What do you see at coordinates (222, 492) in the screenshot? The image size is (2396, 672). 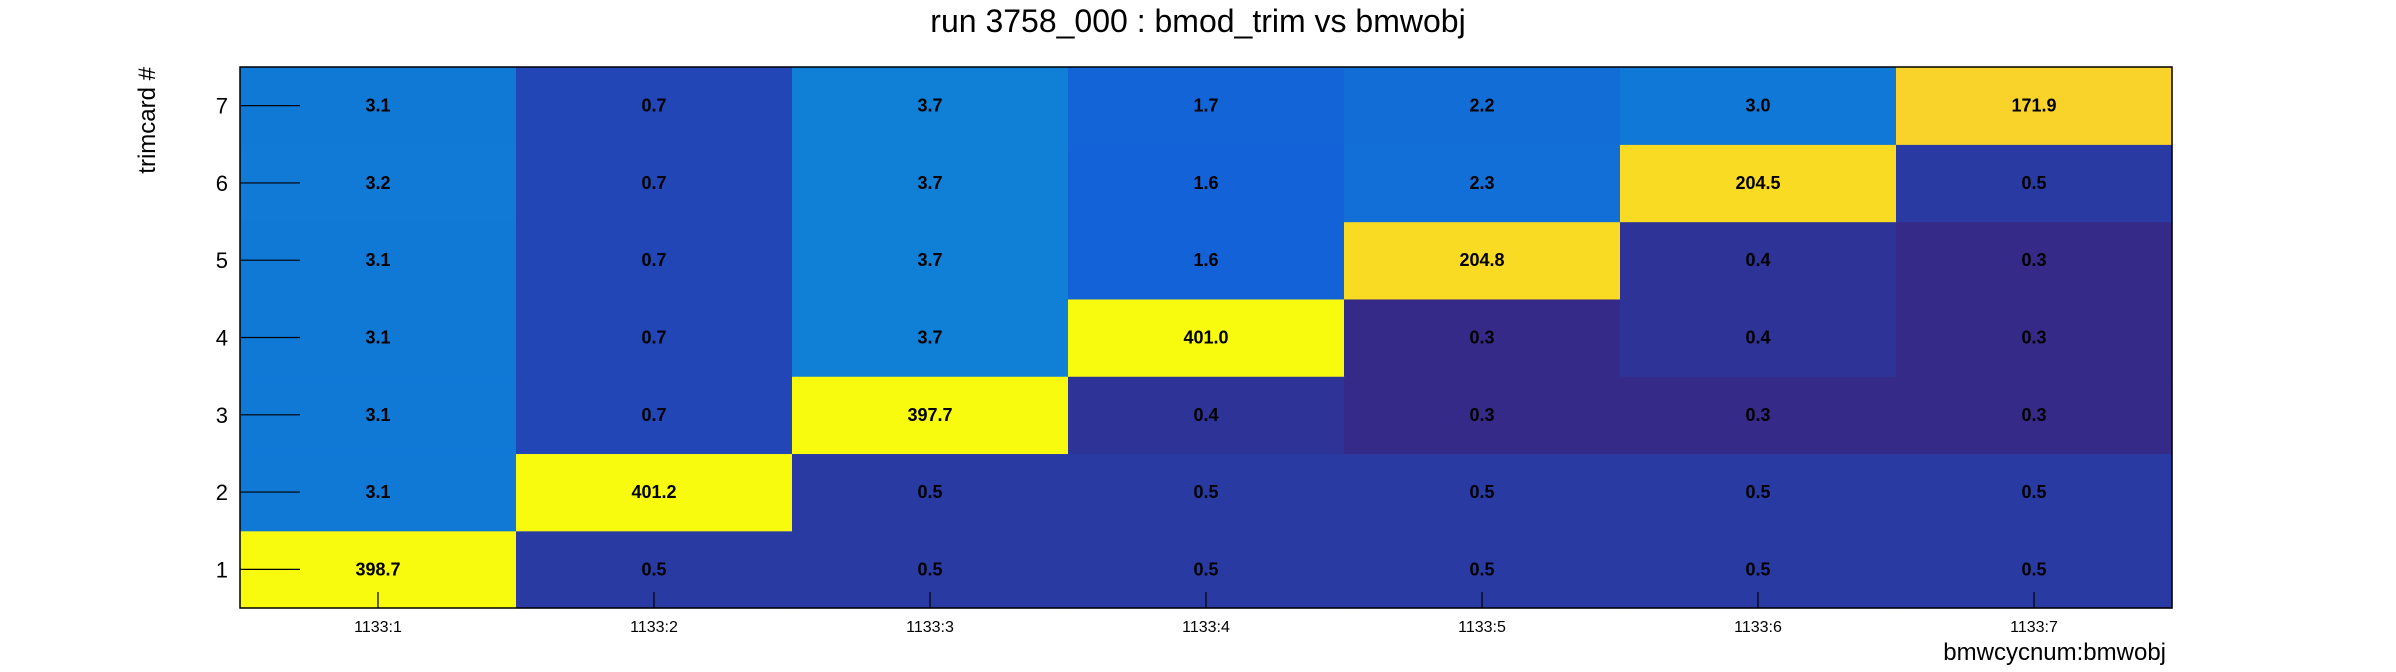 I see `y-tick-label: 2` at bounding box center [222, 492].